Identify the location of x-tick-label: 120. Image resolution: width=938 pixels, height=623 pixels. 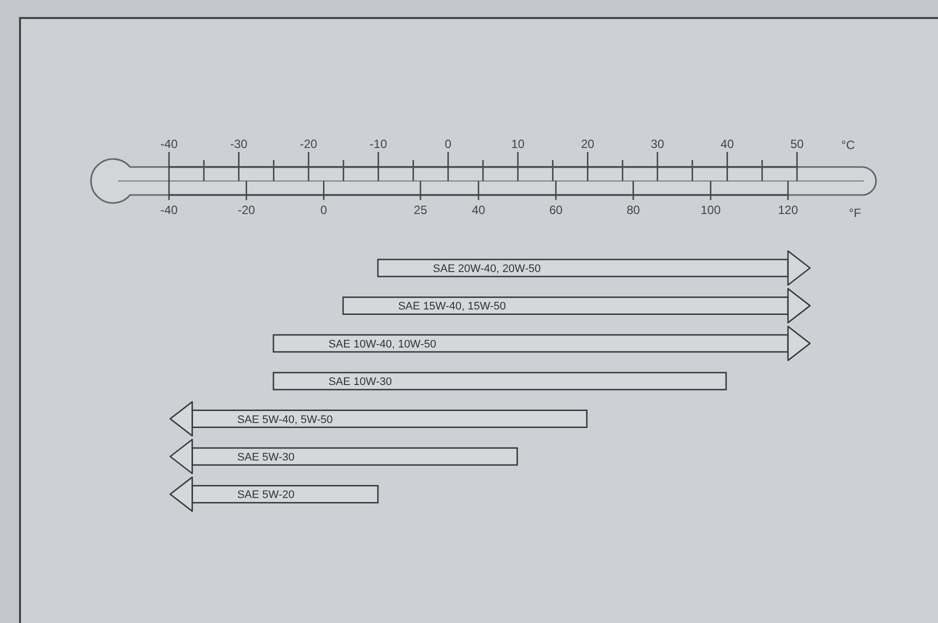
(788, 209).